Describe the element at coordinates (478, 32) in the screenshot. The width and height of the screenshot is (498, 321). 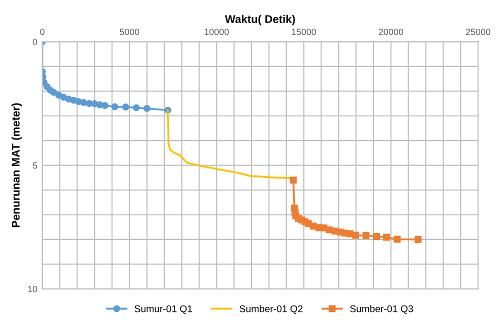
I see `x-tick-label: 25000` at that location.